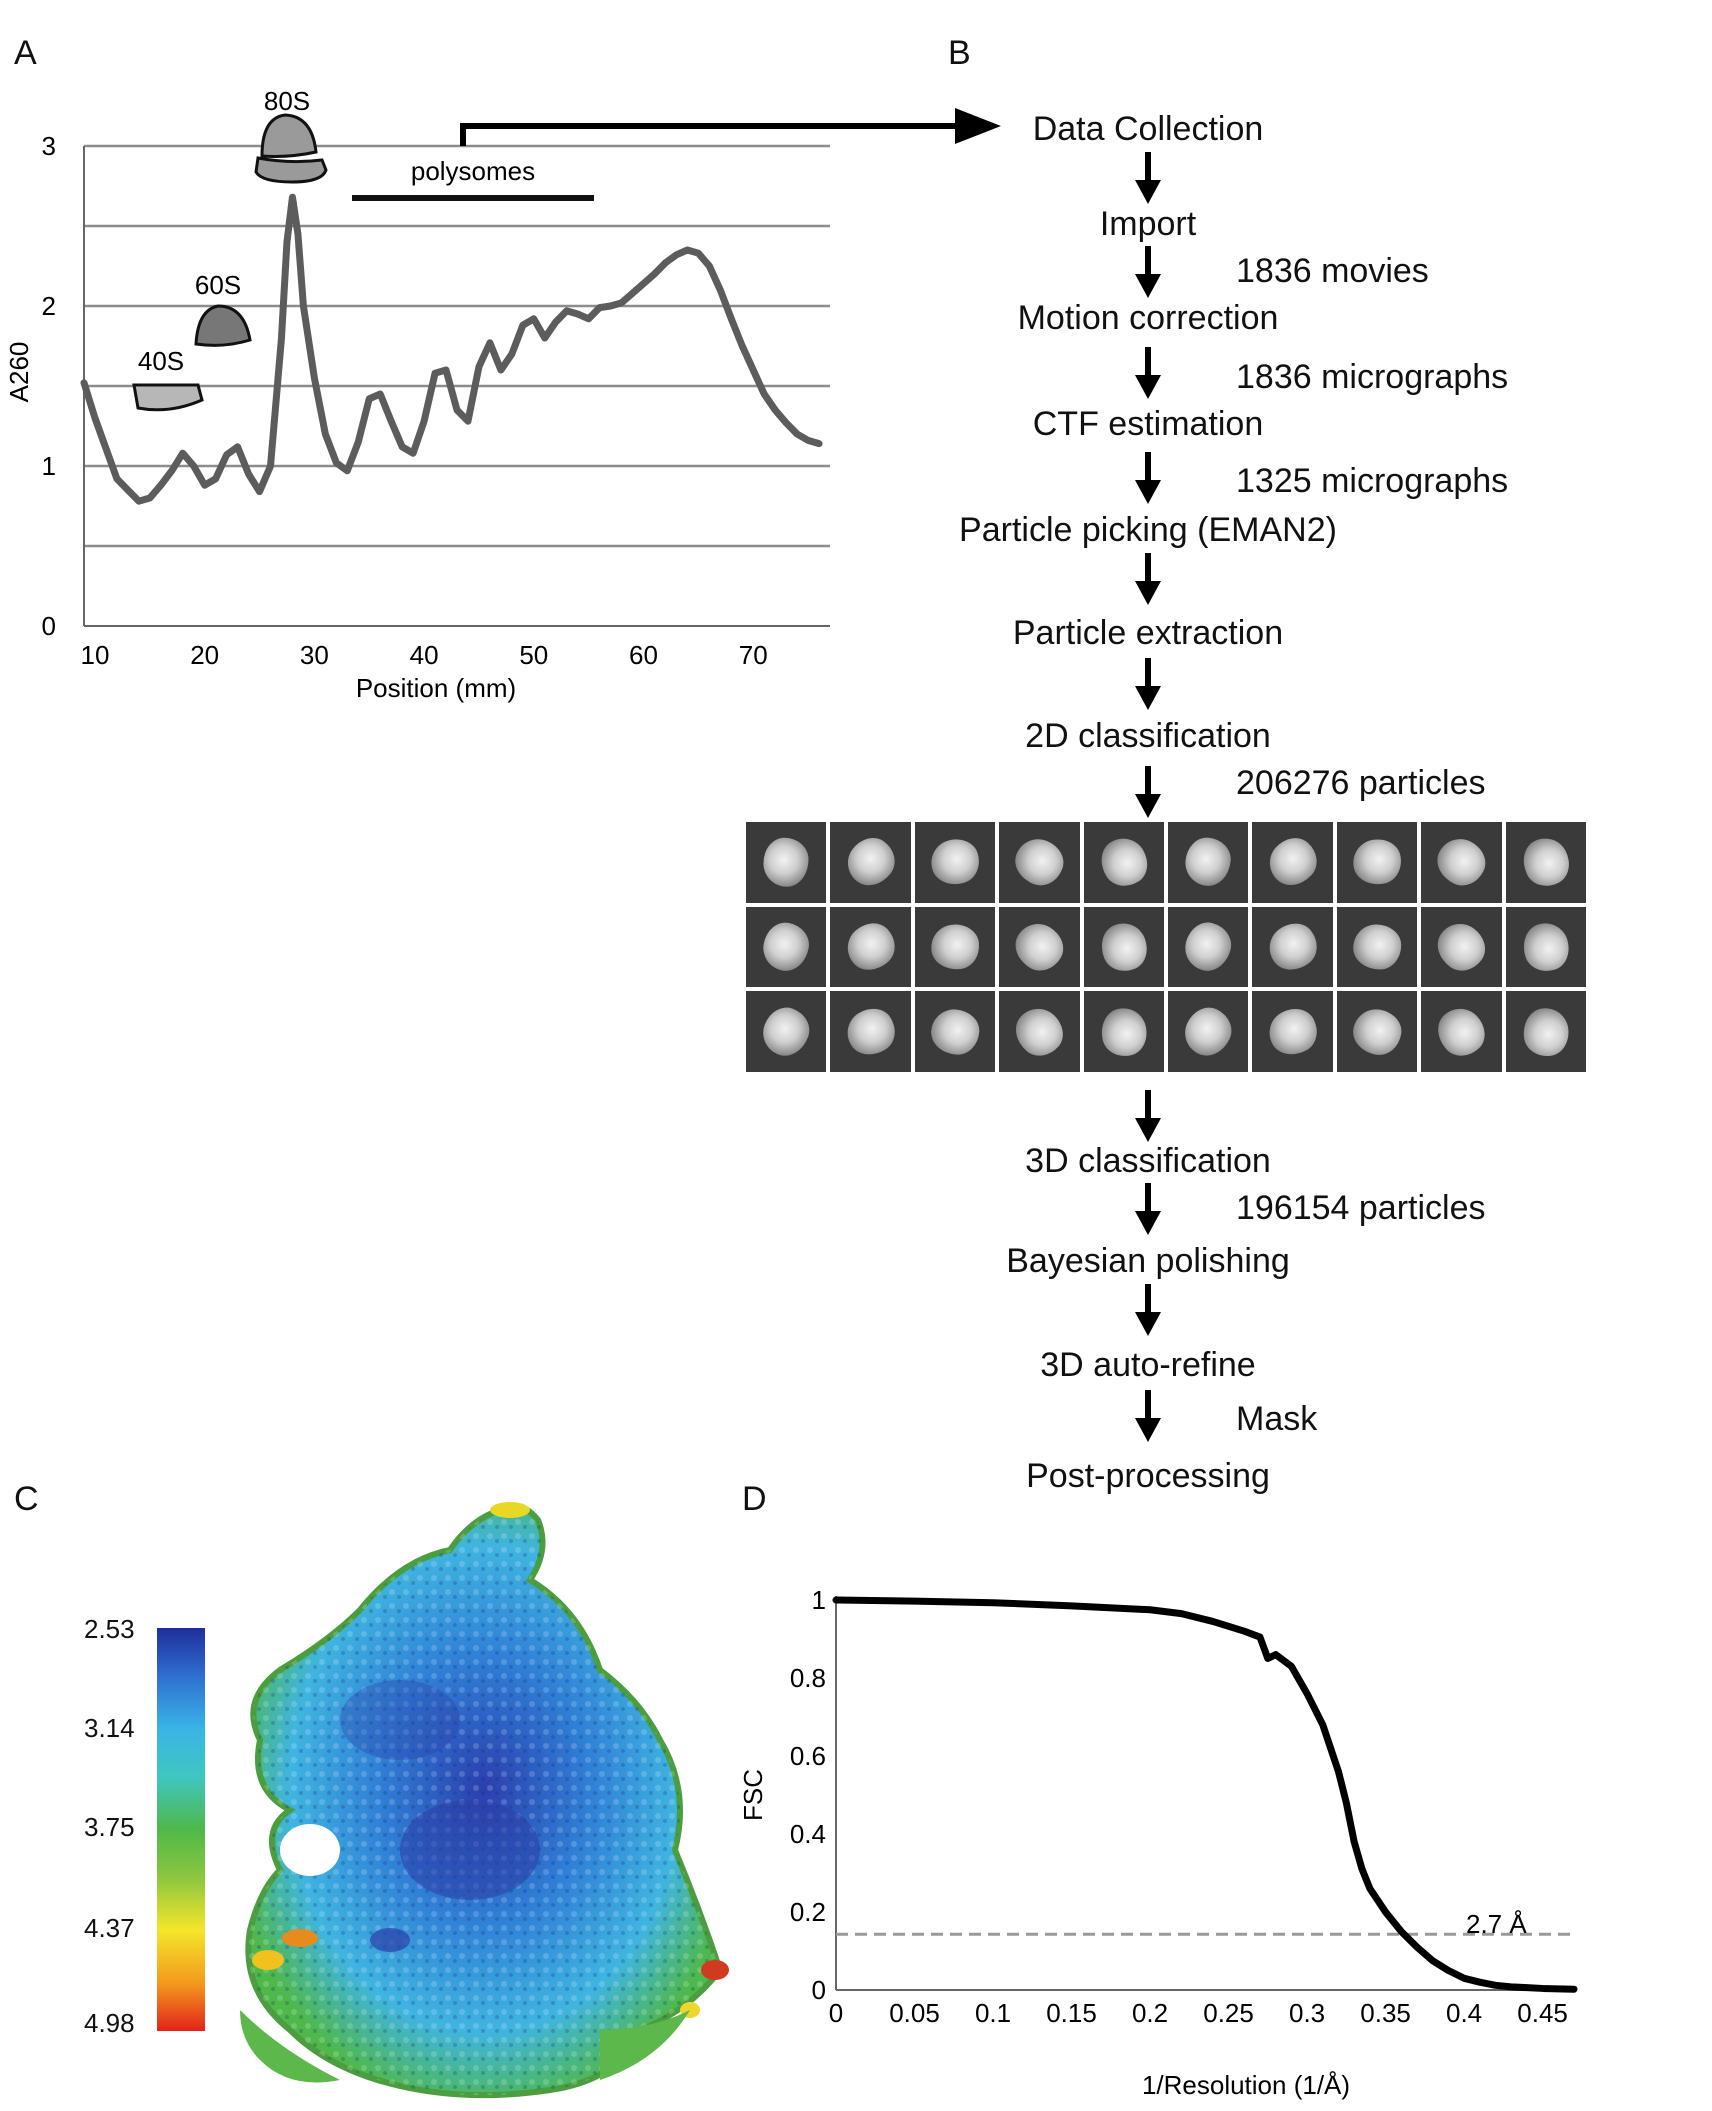  I want to click on y-tick-label: 0.6, so click(808, 1756).